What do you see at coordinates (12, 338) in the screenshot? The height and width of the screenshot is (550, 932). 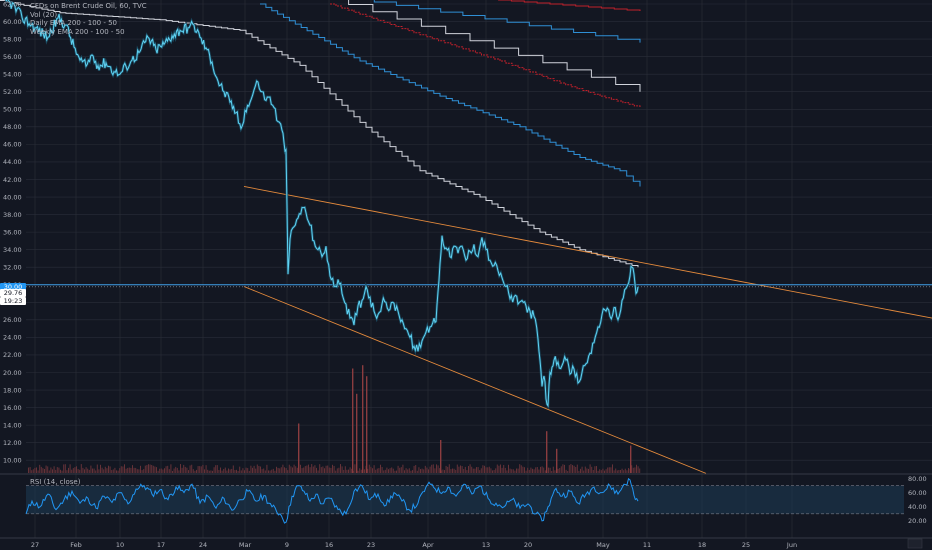 I see `y-tick-label: 24.00` at bounding box center [12, 338].